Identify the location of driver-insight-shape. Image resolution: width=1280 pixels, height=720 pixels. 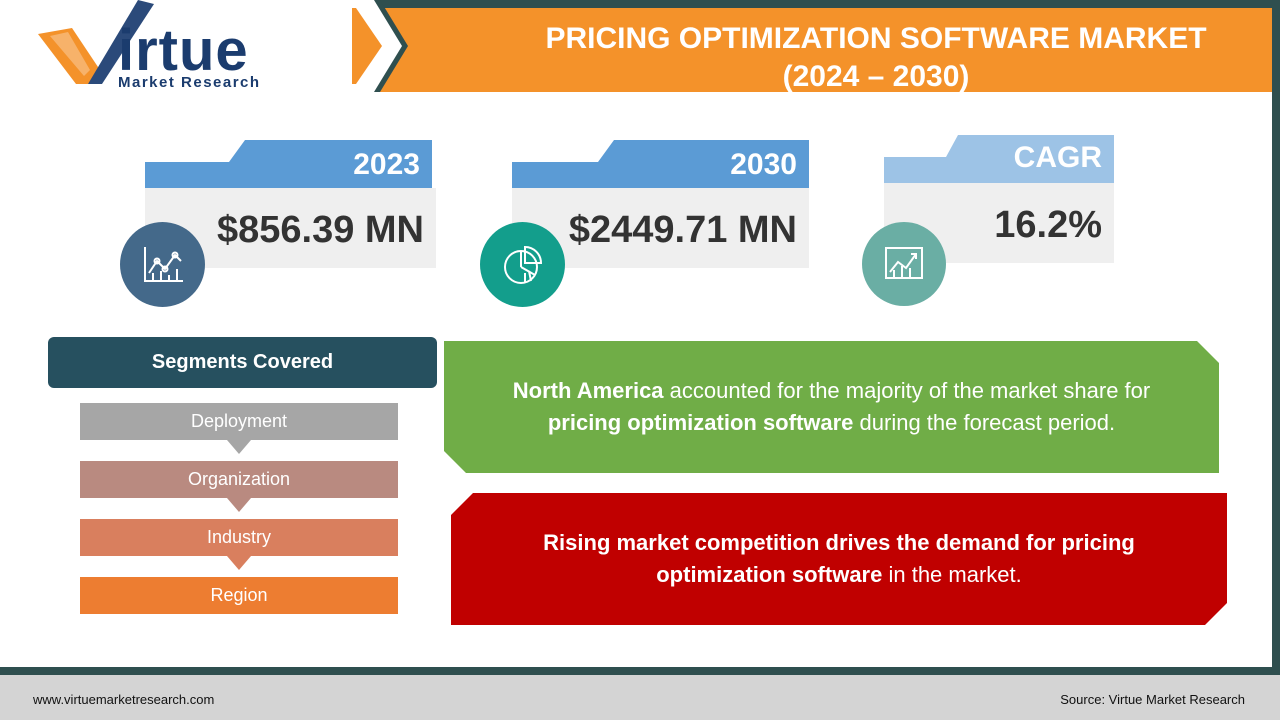
(839, 559).